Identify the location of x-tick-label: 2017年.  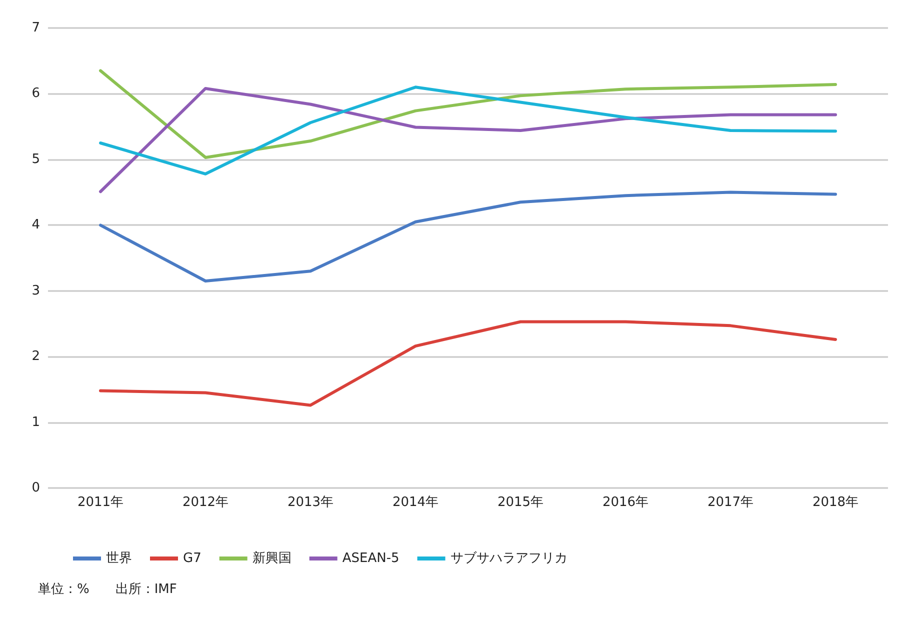
(730, 502).